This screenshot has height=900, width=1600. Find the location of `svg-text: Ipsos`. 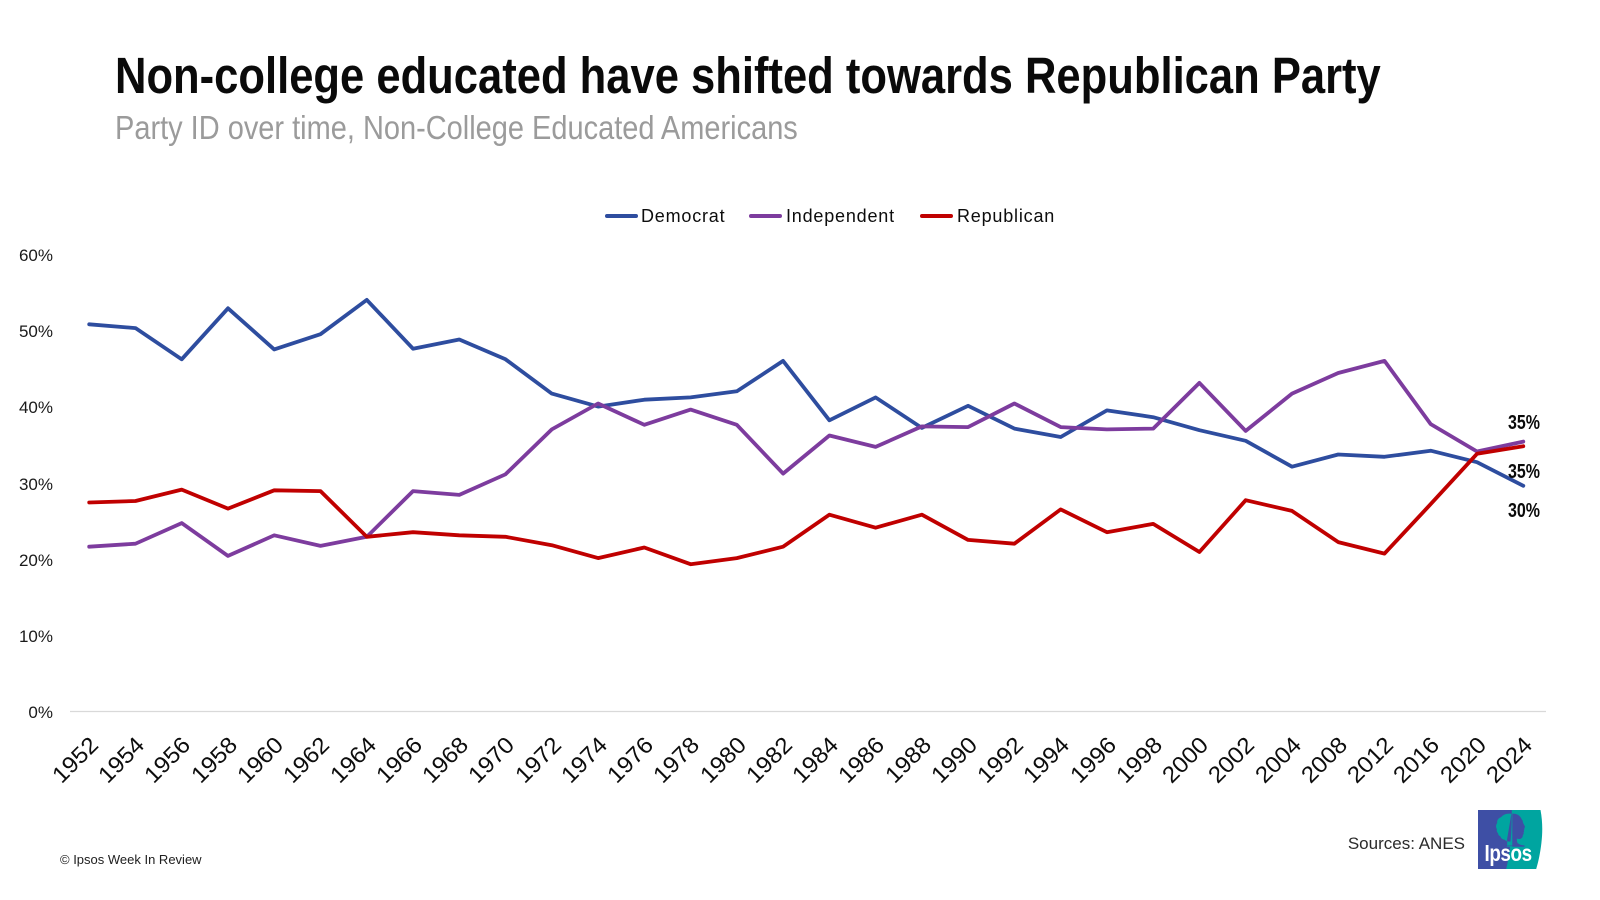

svg-text: Ipsos is located at coordinates (1508, 853).